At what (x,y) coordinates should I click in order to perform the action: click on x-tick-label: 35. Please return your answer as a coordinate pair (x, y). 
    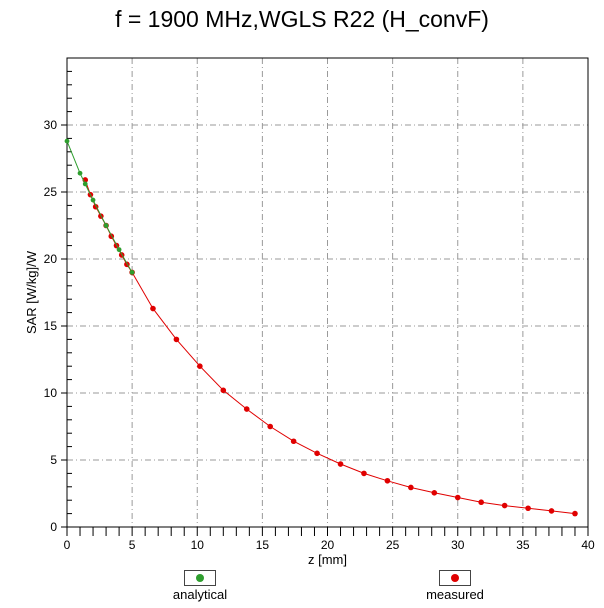
    Looking at the image, I should click on (523, 545).